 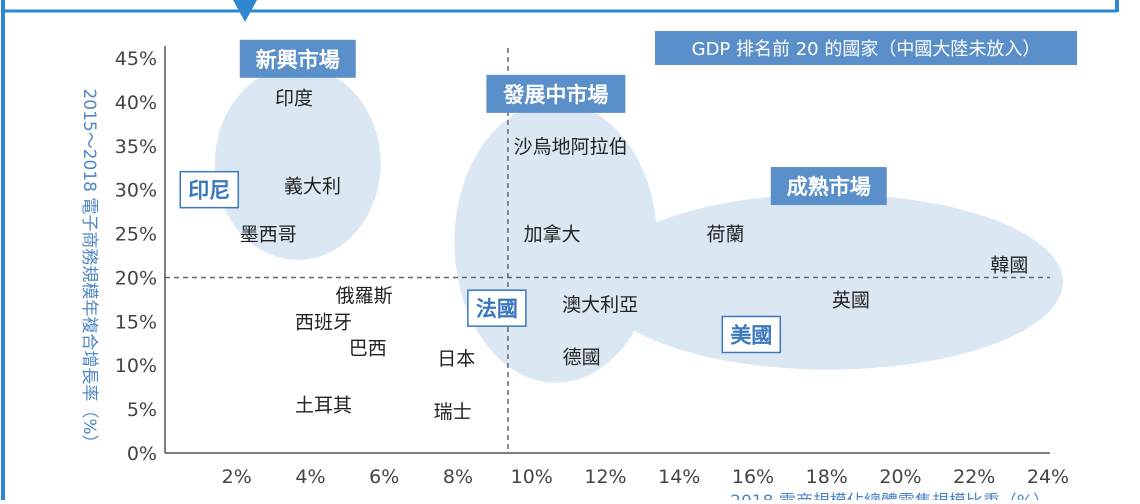 I want to click on x-tick-label: 24%, so click(x=1048, y=477).